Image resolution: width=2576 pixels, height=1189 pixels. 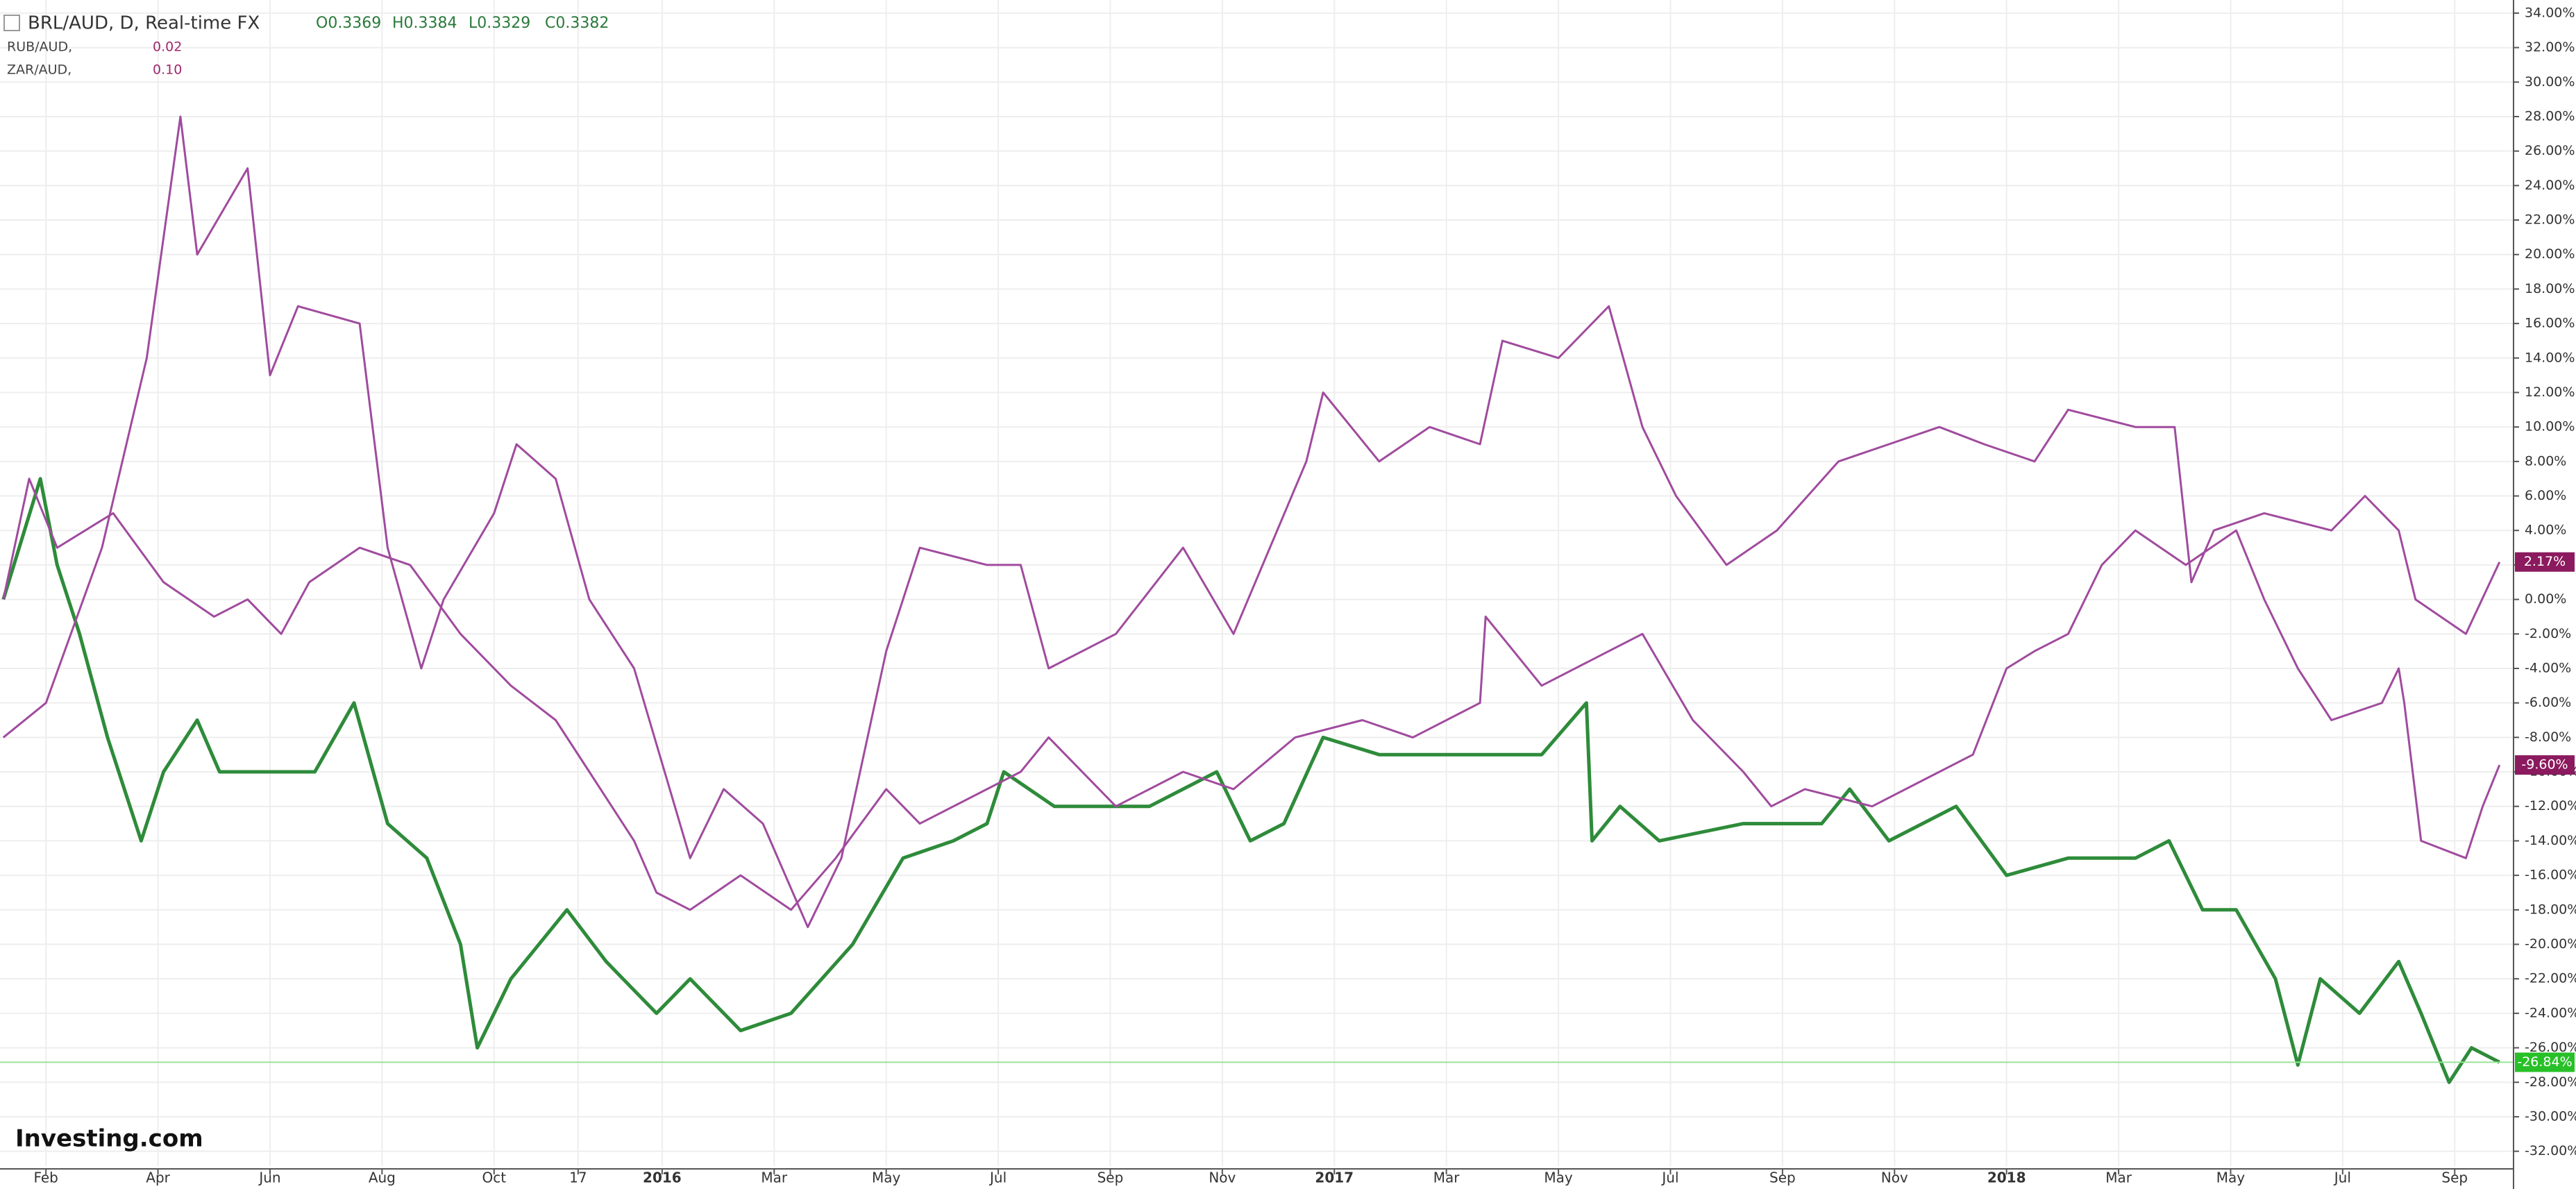 What do you see at coordinates (2550, 1116) in the screenshot?
I see `y-tick-label: -30.00%` at bounding box center [2550, 1116].